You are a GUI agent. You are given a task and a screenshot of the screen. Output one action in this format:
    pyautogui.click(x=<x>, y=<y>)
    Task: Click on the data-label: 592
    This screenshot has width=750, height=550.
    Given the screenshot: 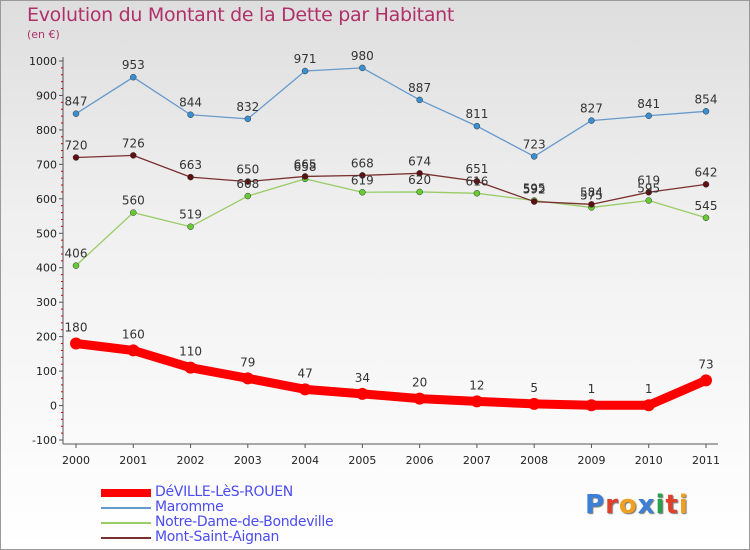 What is the action you would take?
    pyautogui.click(x=534, y=190)
    